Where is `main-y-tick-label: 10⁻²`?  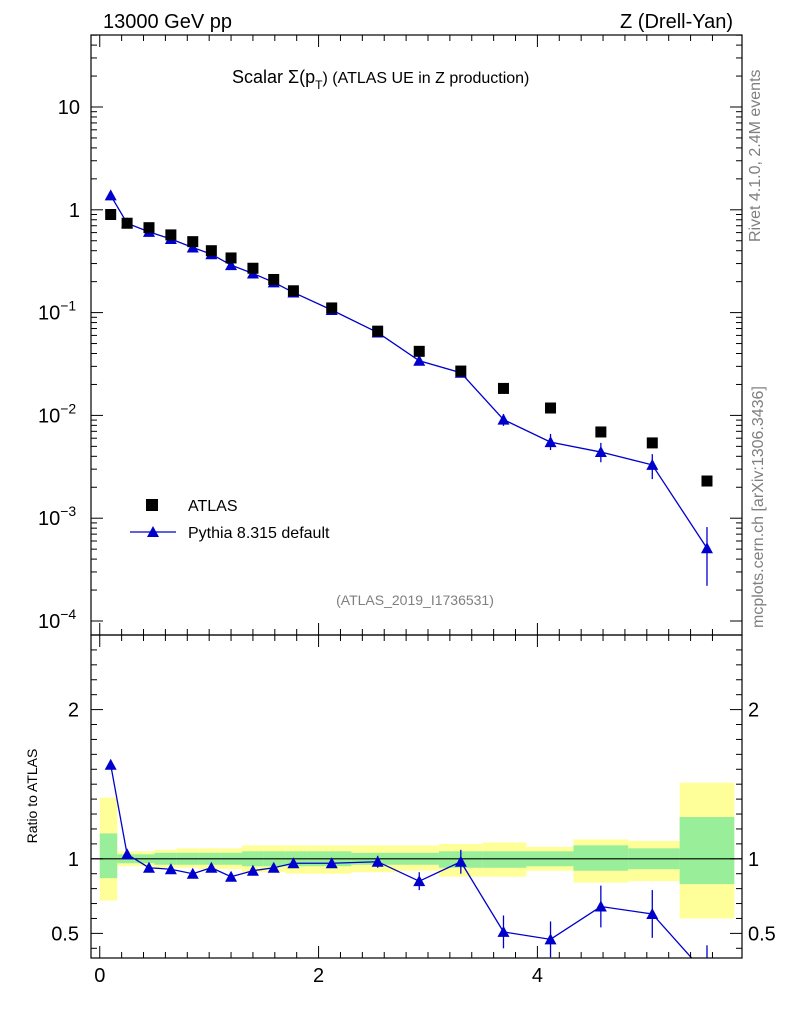
main-y-tick-label: 10⁻² is located at coordinates (57, 413).